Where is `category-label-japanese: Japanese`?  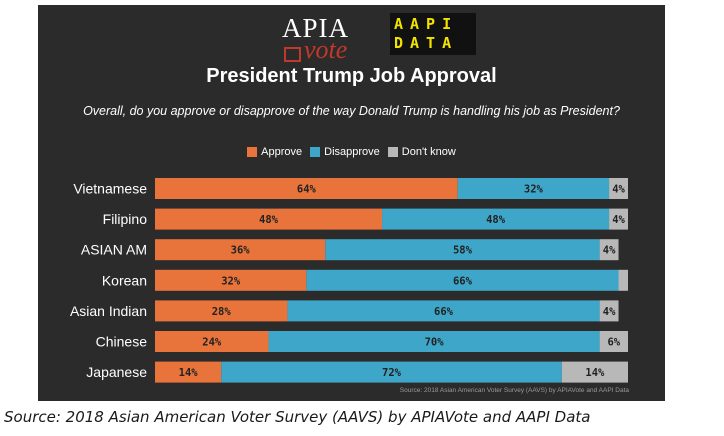 category-label-japanese: Japanese is located at coordinates (116, 372).